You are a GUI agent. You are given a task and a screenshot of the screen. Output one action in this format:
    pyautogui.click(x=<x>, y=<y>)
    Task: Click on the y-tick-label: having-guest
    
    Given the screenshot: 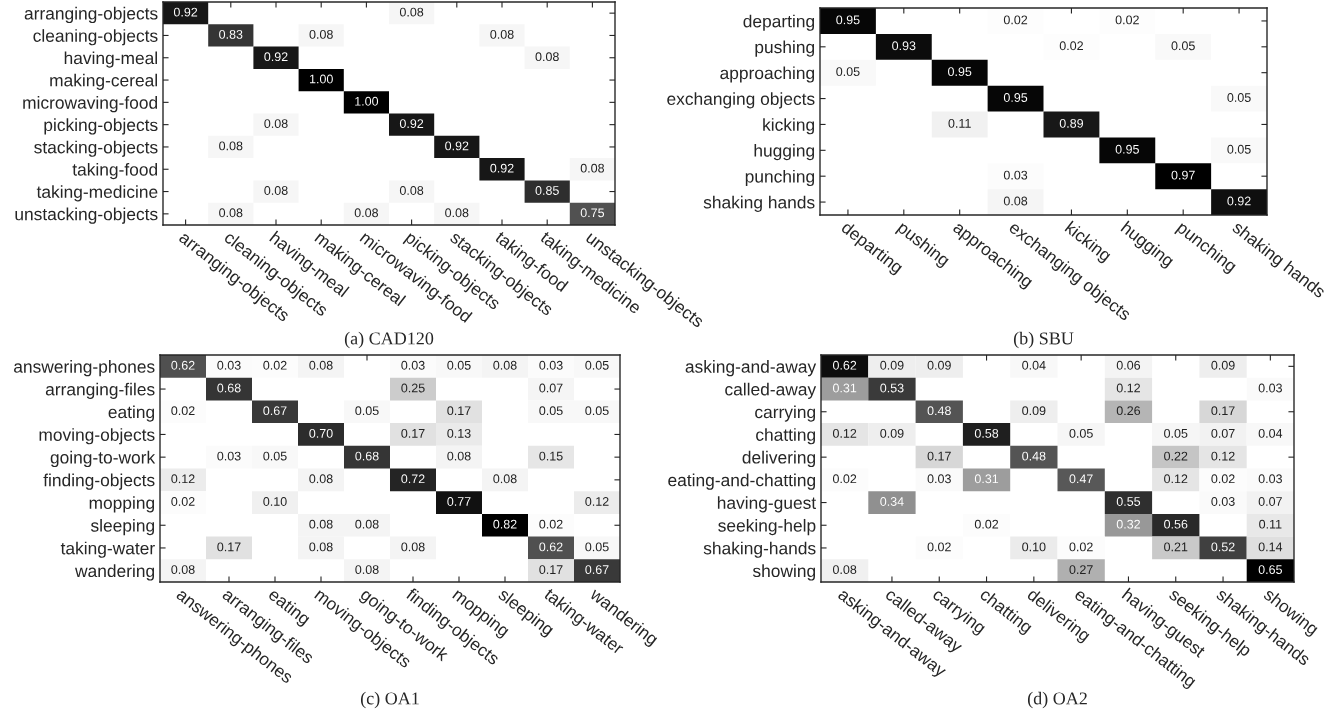 What is the action you would take?
    pyautogui.click(x=767, y=504)
    